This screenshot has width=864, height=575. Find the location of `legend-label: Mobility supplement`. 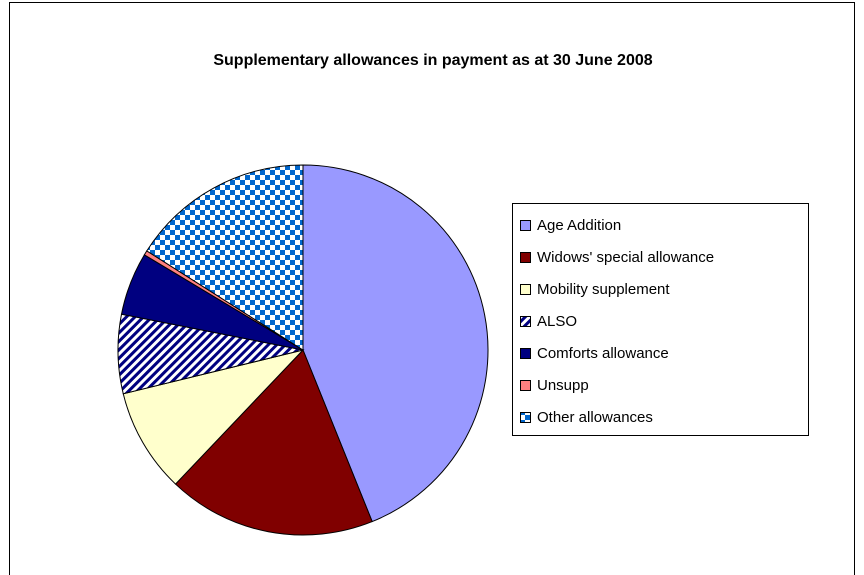

legend-label: Mobility supplement is located at coordinates (603, 289).